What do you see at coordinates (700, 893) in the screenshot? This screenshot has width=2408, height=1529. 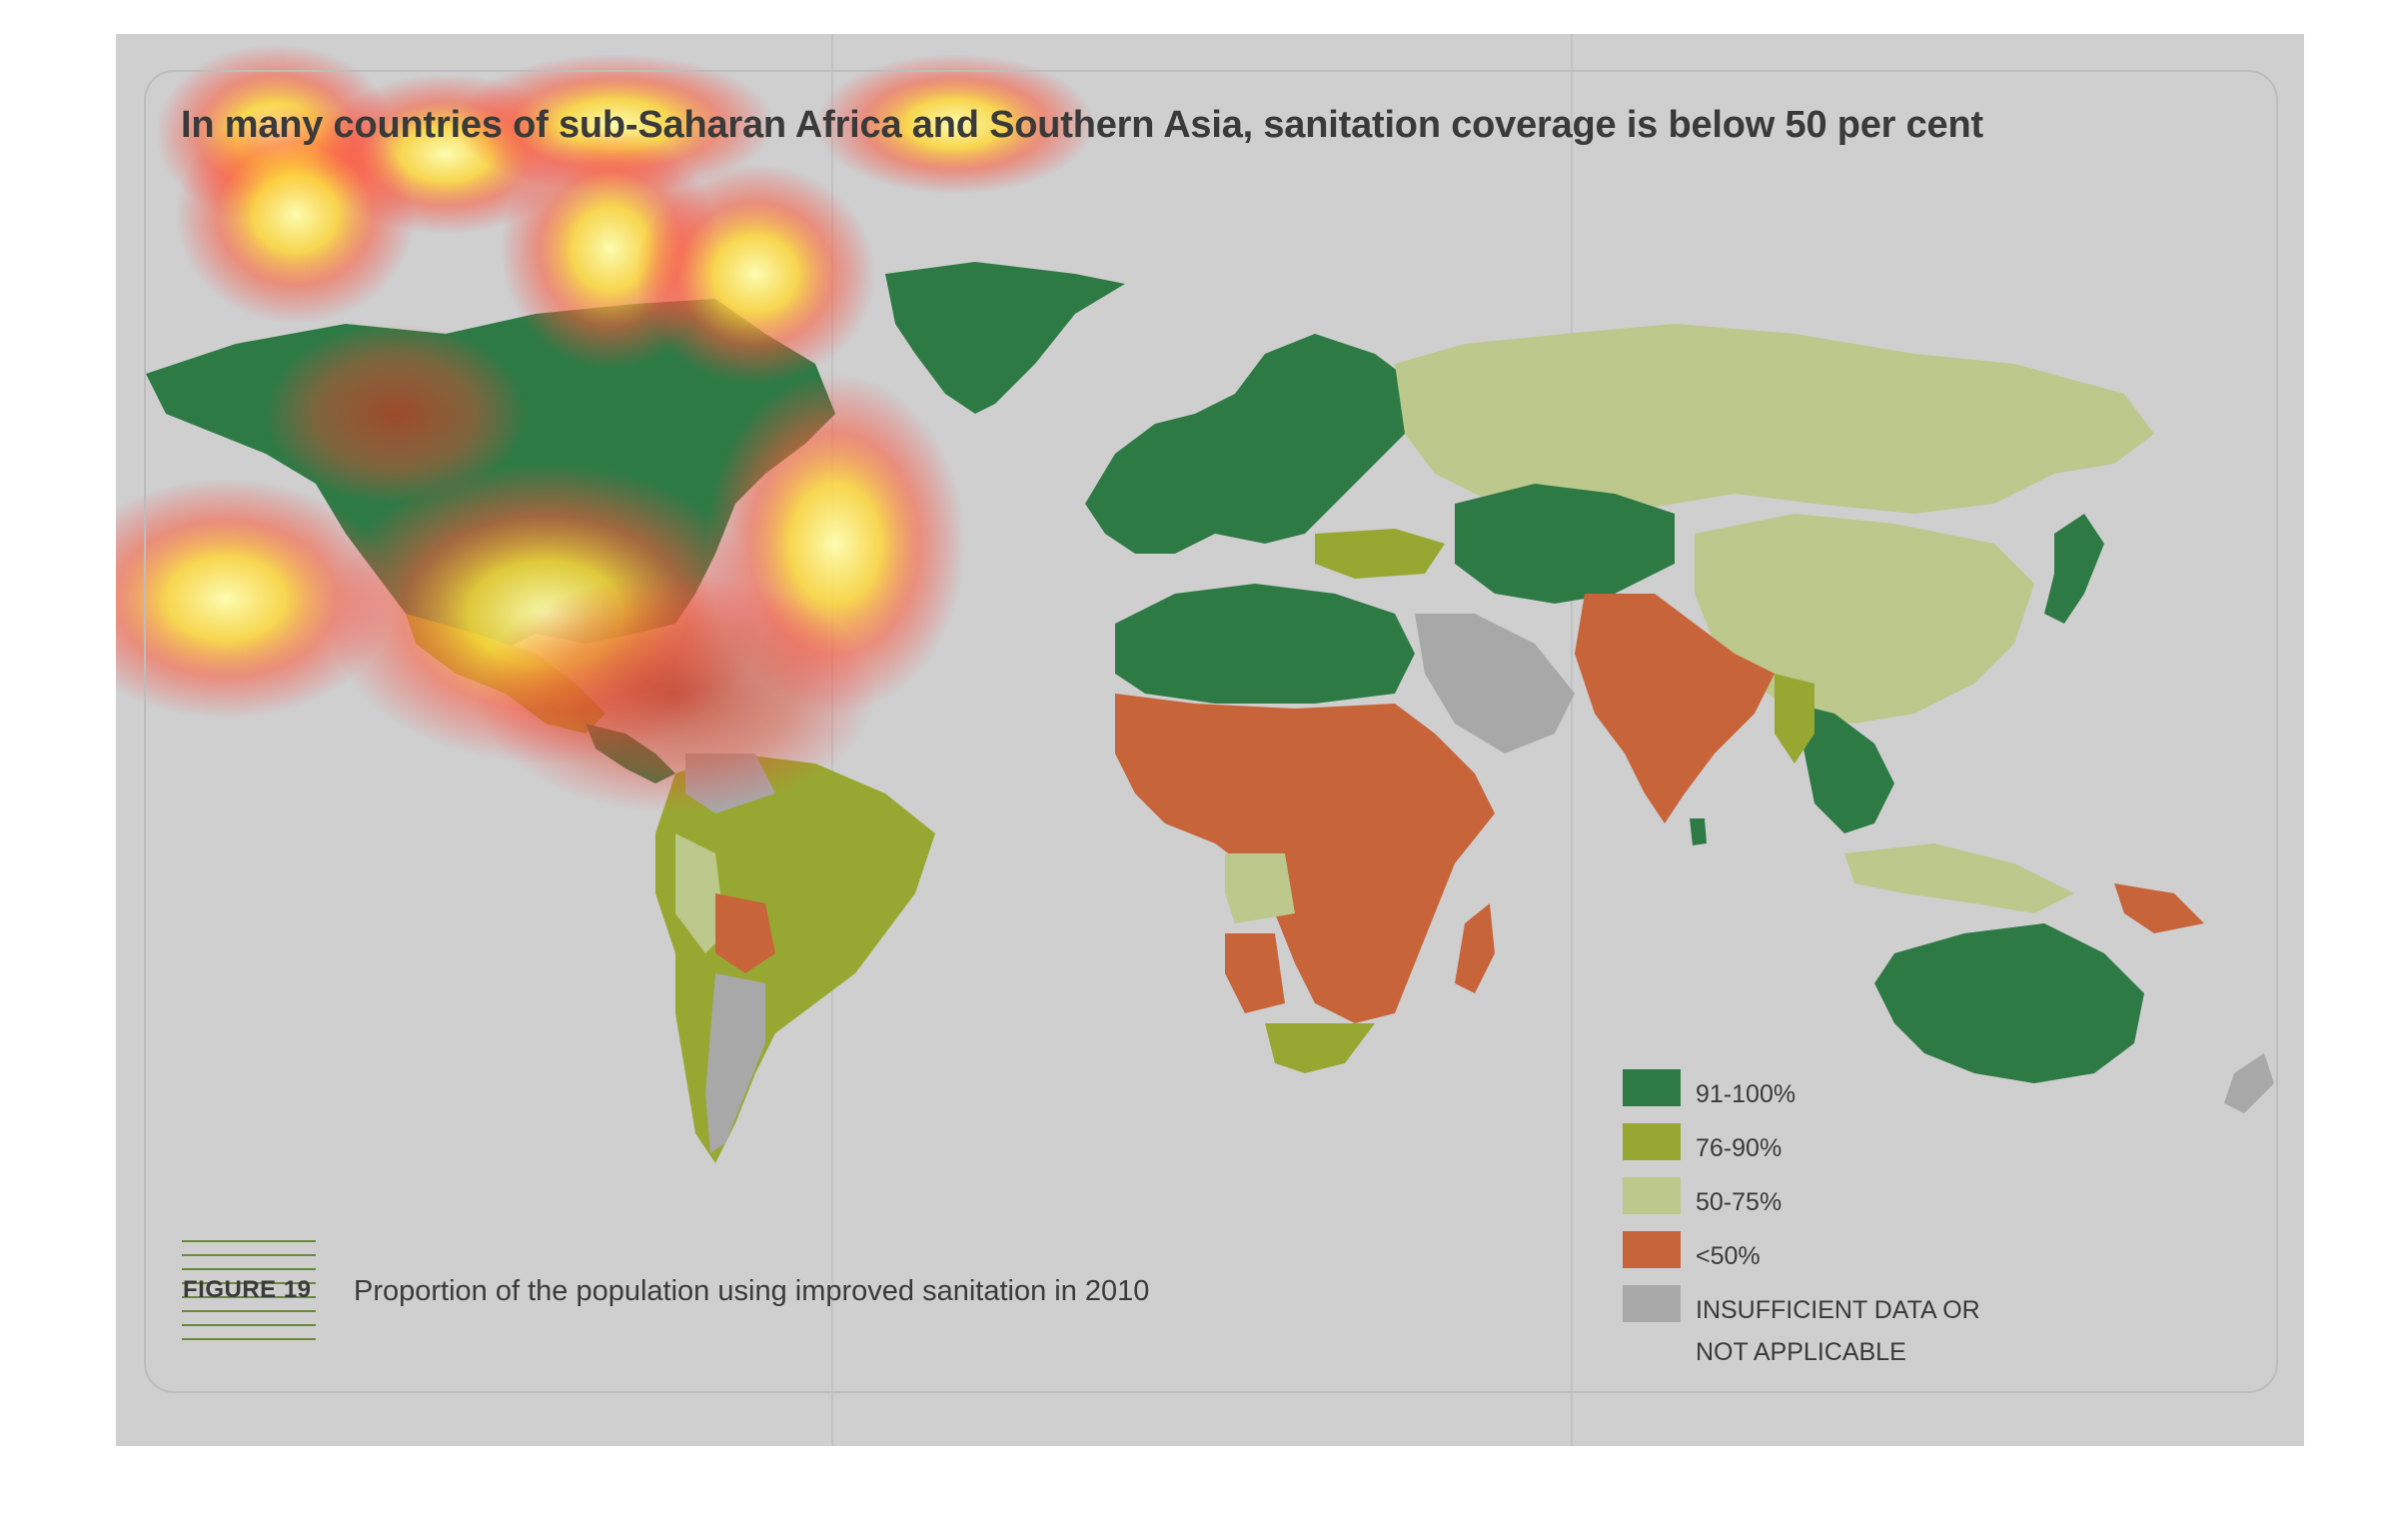 I see `region-andes` at bounding box center [700, 893].